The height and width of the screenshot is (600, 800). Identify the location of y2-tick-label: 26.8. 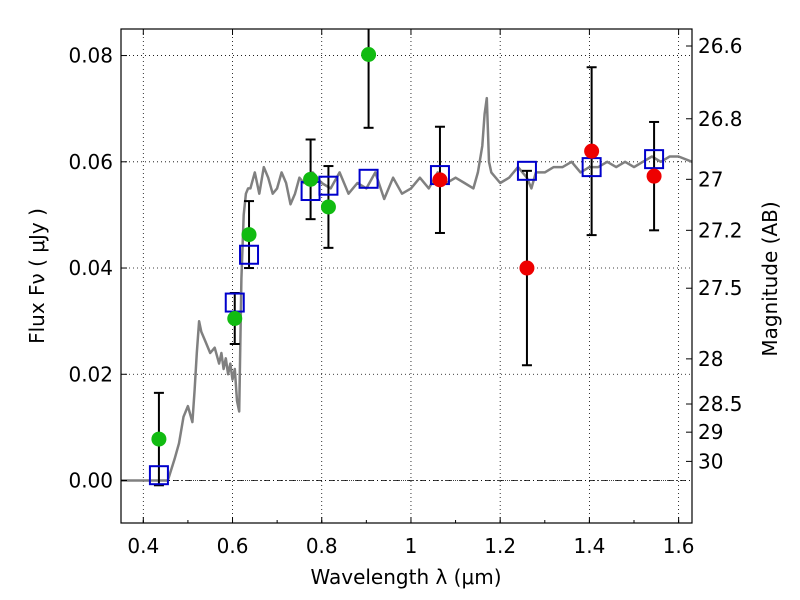
(720, 119).